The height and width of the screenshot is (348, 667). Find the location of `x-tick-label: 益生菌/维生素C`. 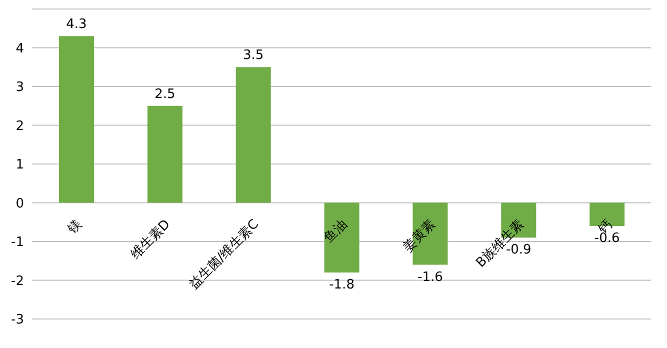

x-tick-label: 益生菌/维生素C is located at coordinates (224, 254).